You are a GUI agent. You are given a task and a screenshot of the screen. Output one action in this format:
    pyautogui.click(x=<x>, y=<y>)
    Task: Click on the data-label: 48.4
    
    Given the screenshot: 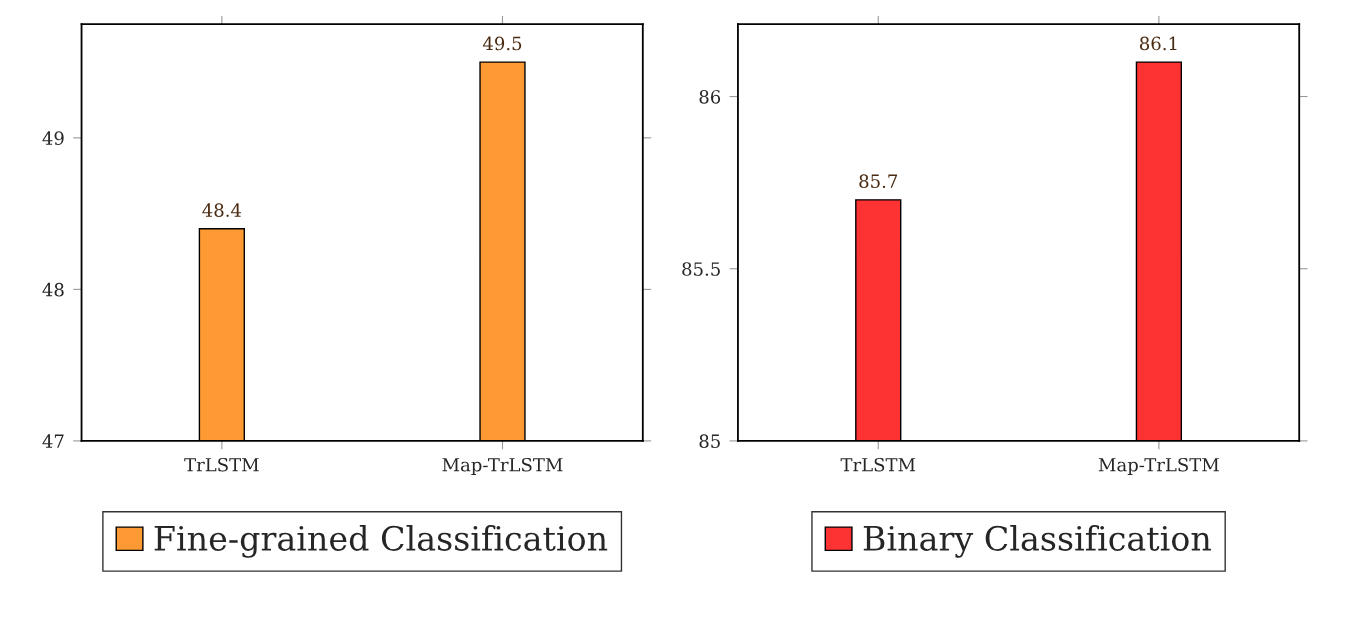 What is the action you would take?
    pyautogui.click(x=222, y=210)
    